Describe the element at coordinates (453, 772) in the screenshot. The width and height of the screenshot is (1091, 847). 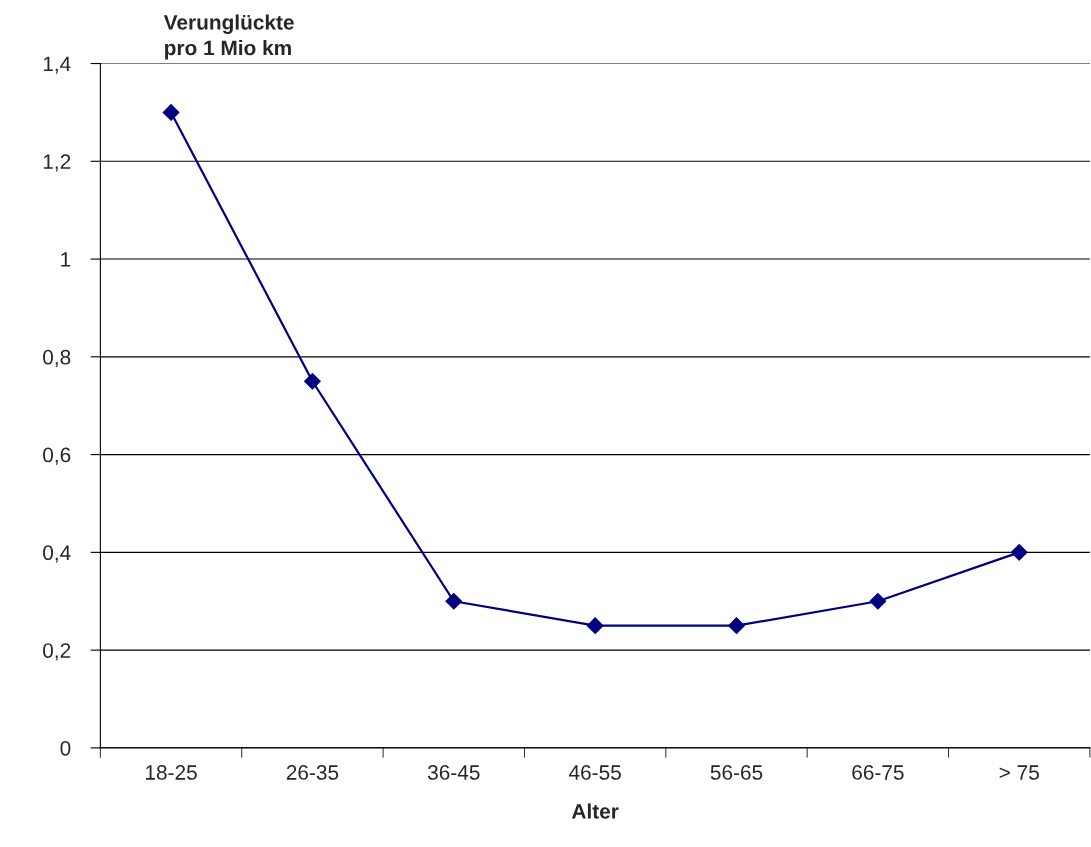
I see `x-tick-label: 36-45` at that location.